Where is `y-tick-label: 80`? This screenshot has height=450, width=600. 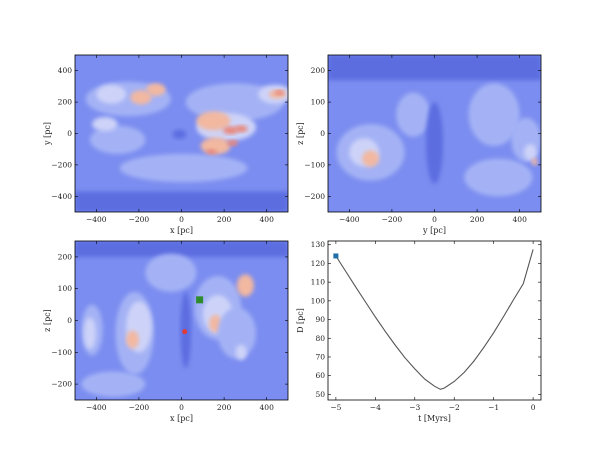
y-tick-label: 80 is located at coordinates (320, 338).